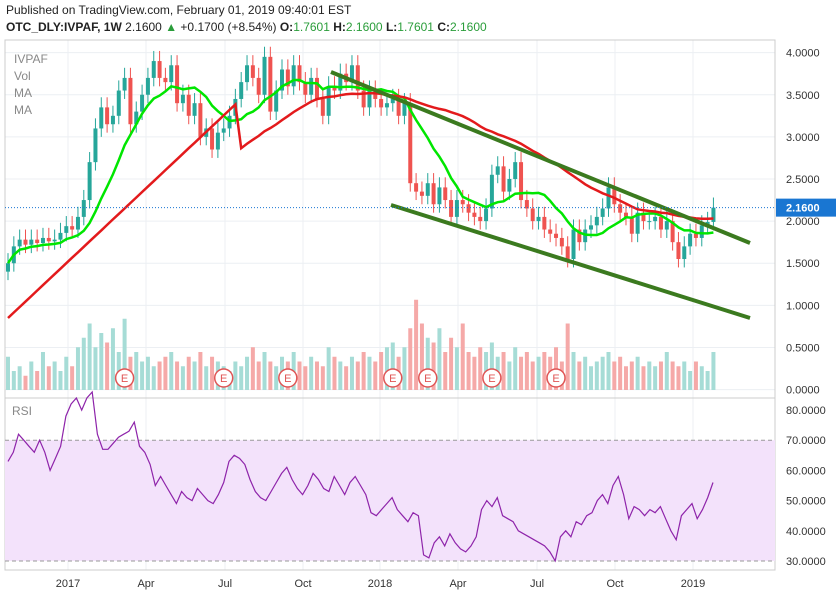  What do you see at coordinates (23, 93) in the screenshot?
I see `ma-fast-label: MA` at bounding box center [23, 93].